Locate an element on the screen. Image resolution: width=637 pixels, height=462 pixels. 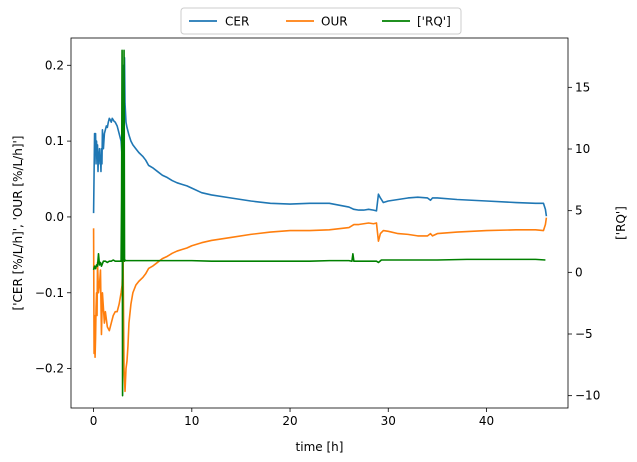
y-left-tick-label: −0.2 is located at coordinates (49, 369).